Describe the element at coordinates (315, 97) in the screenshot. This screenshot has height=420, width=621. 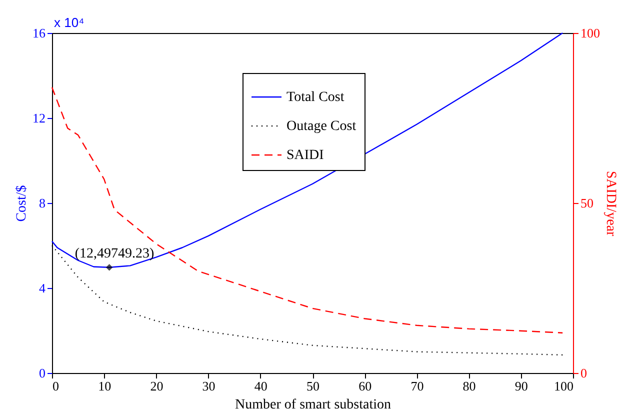
I see `legend-label: Total Cost` at that location.